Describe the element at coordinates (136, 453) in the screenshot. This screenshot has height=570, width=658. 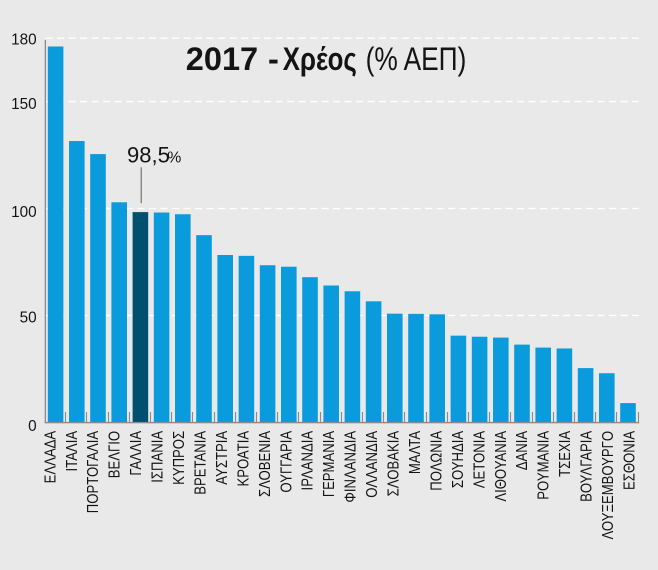
I see `svg-text: ΓΑΛΛΙΑ` at that location.